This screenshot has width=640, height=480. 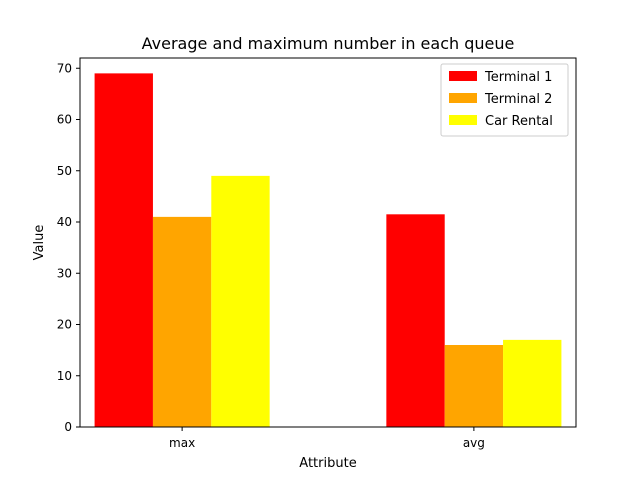 What do you see at coordinates (519, 121) in the screenshot?
I see `legend-label: Car Rental` at bounding box center [519, 121].